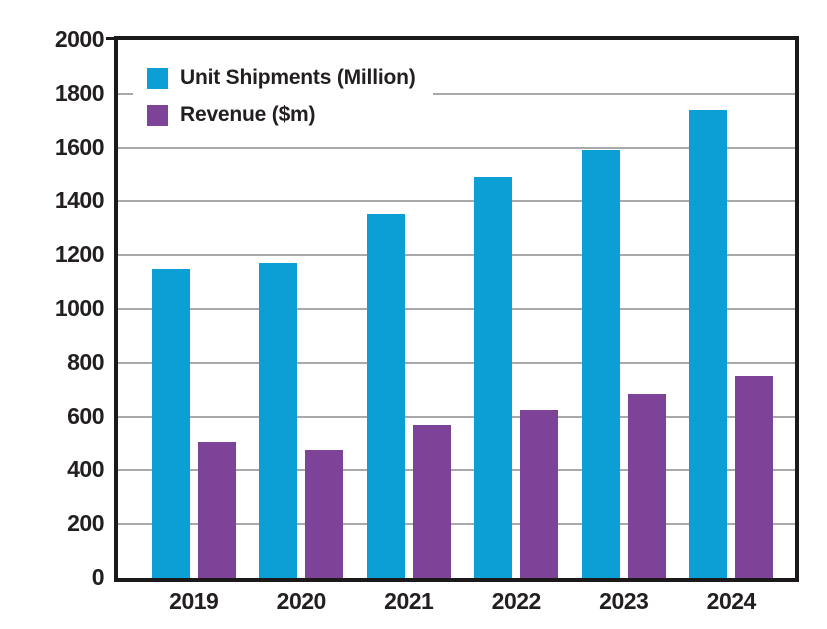  I want to click on y-tick-label: 1600, so click(79, 146).